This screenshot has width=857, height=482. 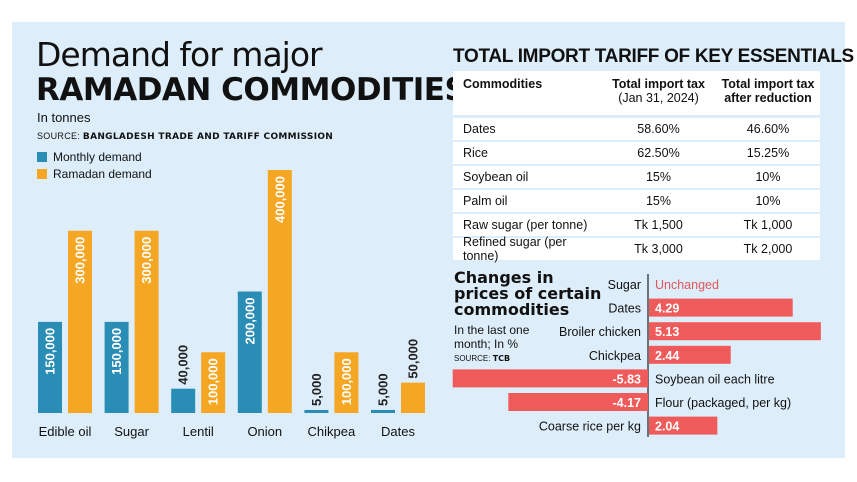 What do you see at coordinates (768, 153) in the screenshot?
I see `cell-tax-after: 15.25%` at bounding box center [768, 153].